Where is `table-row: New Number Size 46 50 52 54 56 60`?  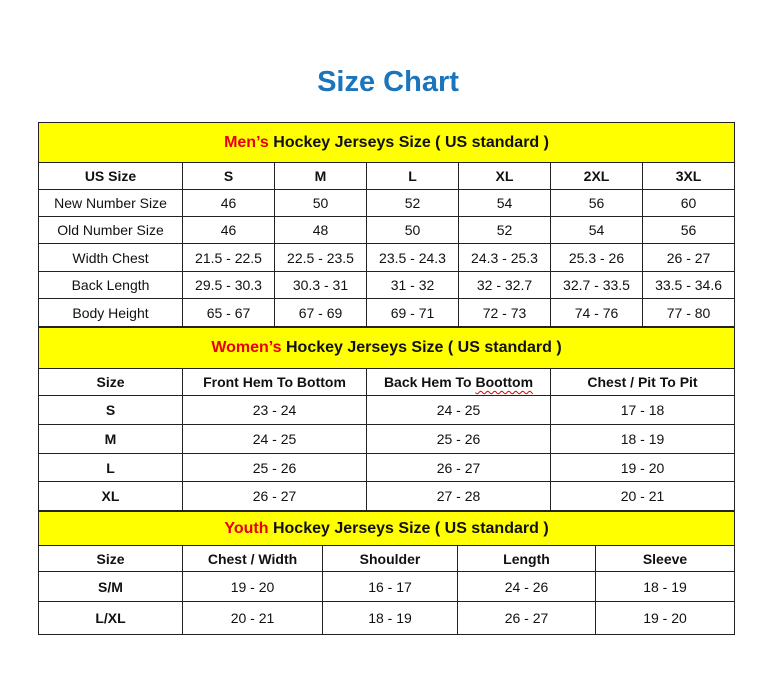
table-row: New Number Size 46 50 52 54 56 60 is located at coordinates (387, 203).